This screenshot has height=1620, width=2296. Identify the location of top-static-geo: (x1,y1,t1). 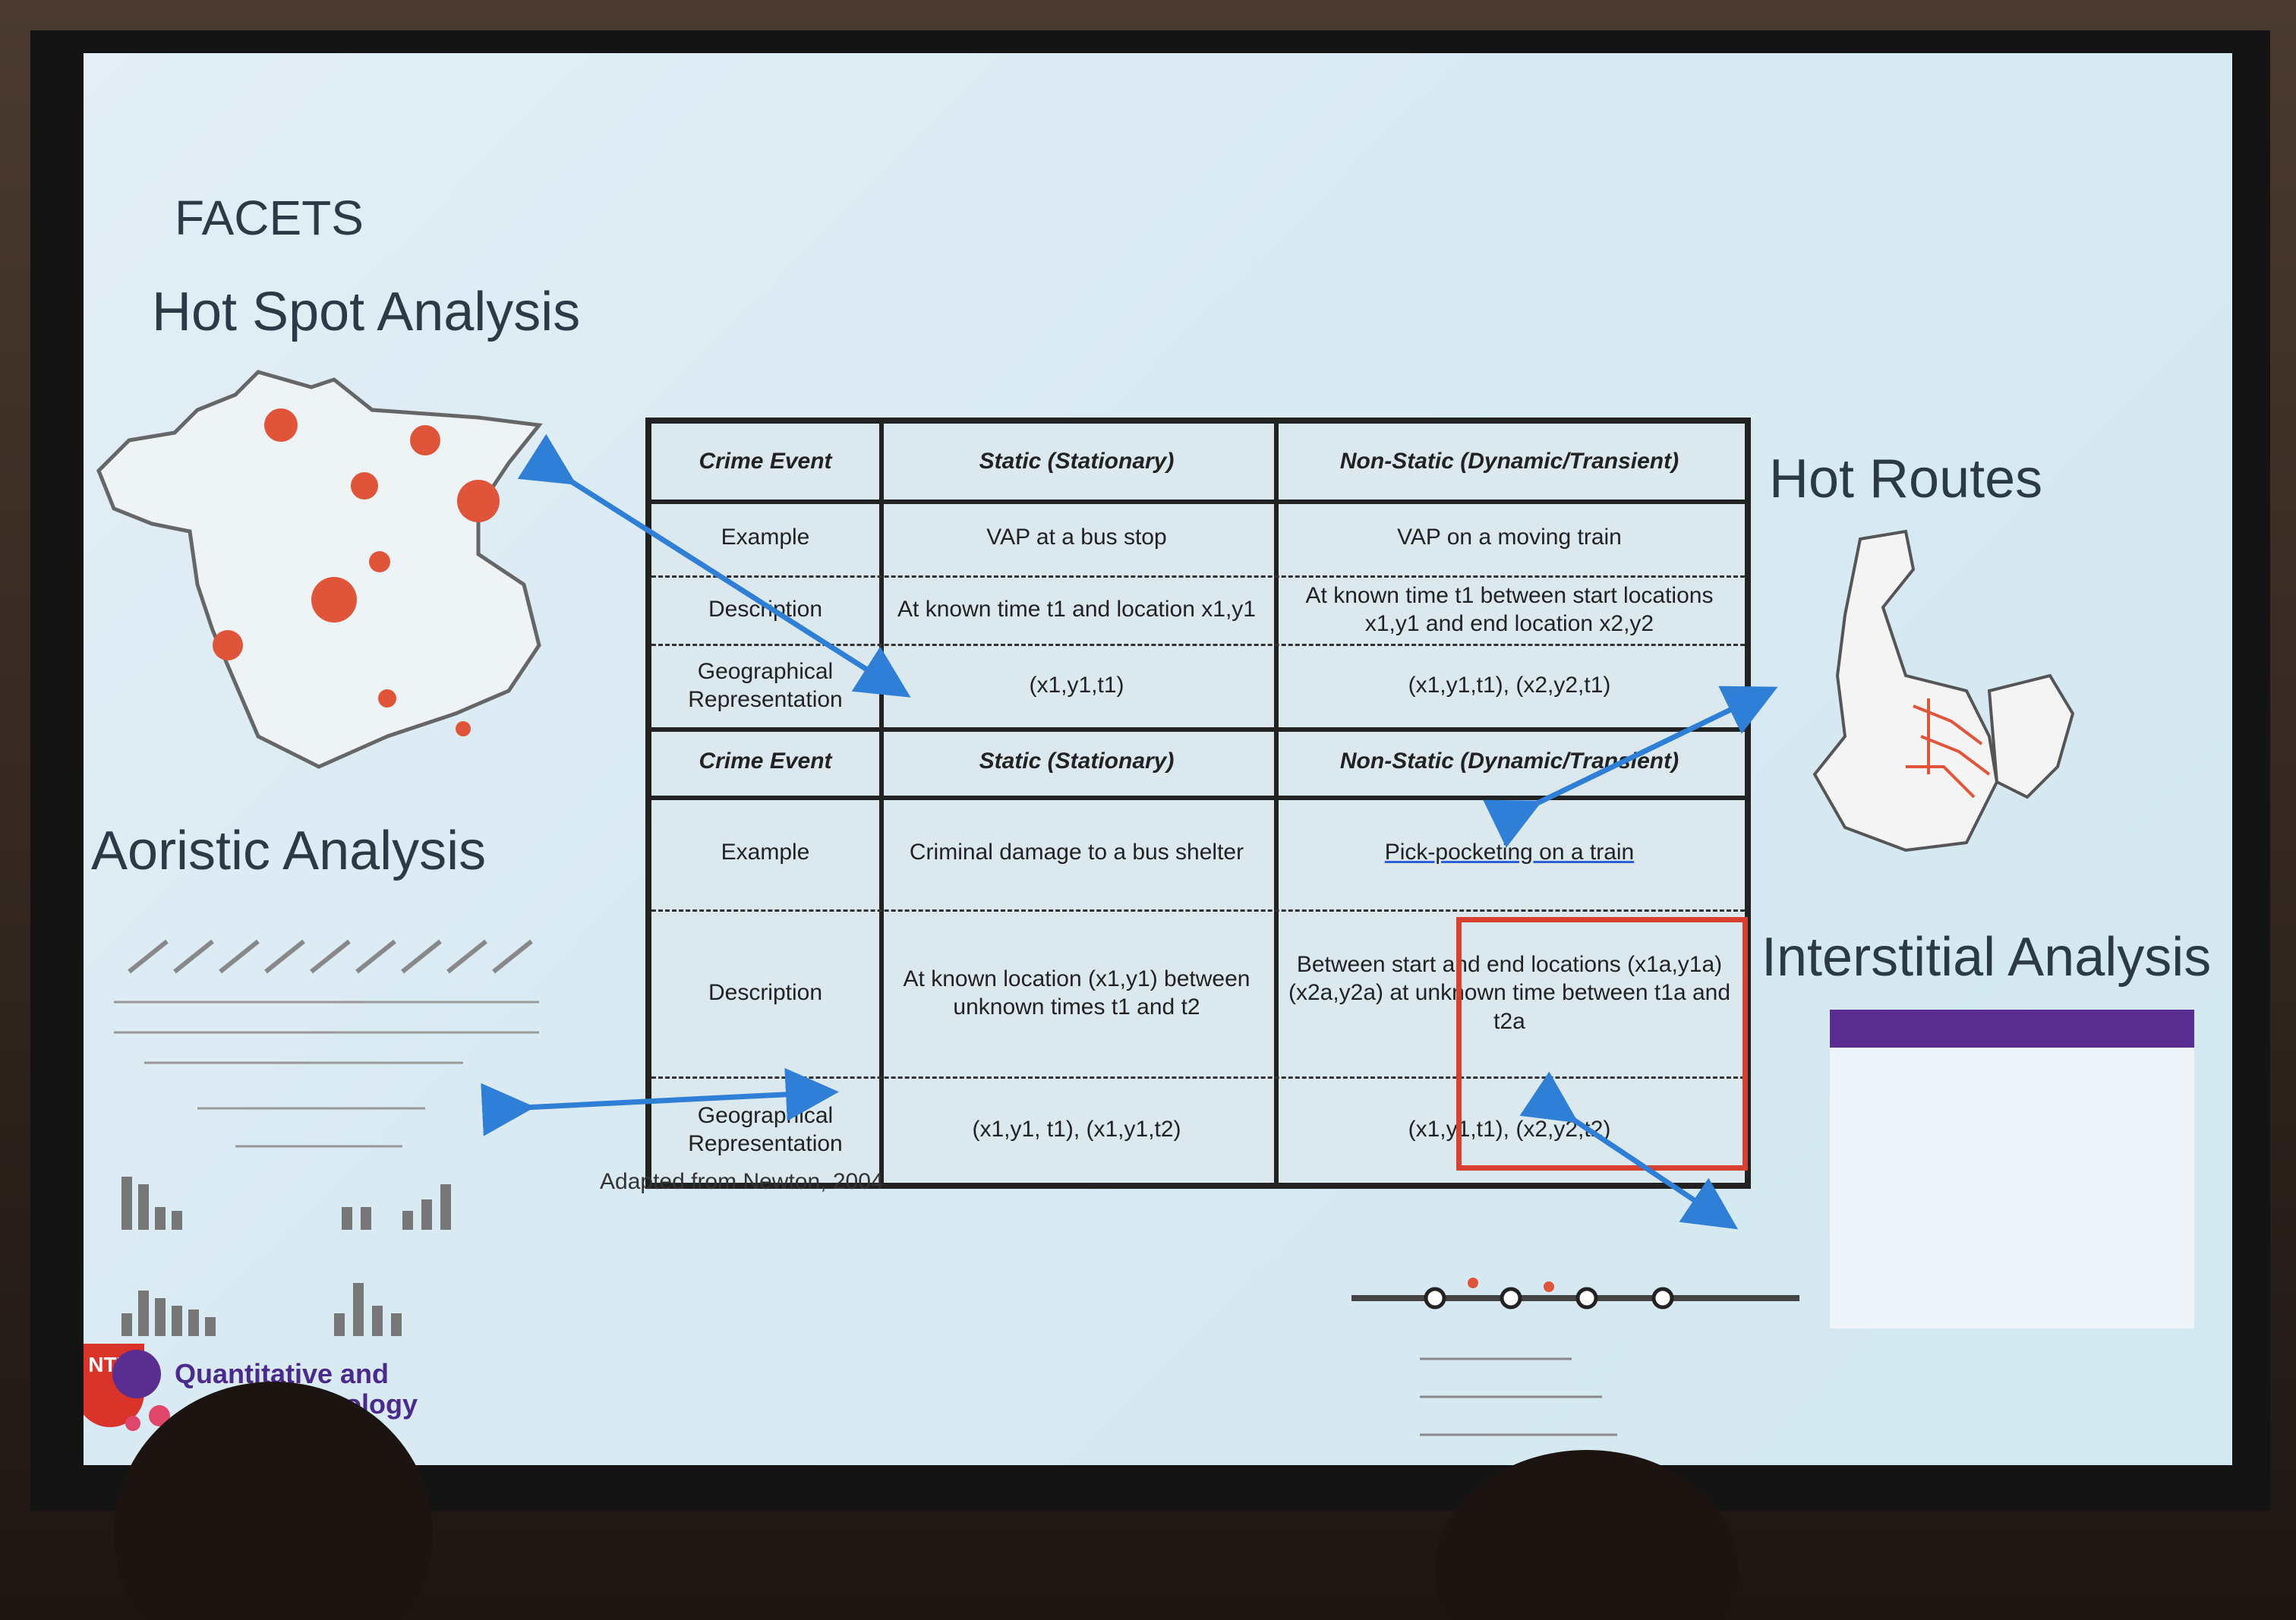
(1077, 685).